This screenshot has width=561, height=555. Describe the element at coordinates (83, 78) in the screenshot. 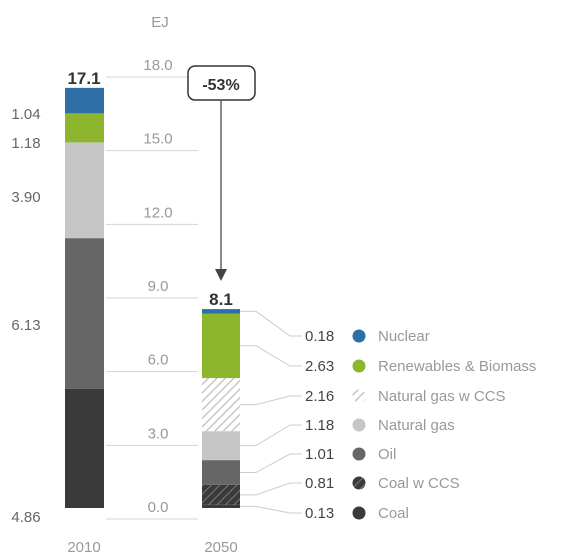

I see `total-2010: 17.1` at that location.